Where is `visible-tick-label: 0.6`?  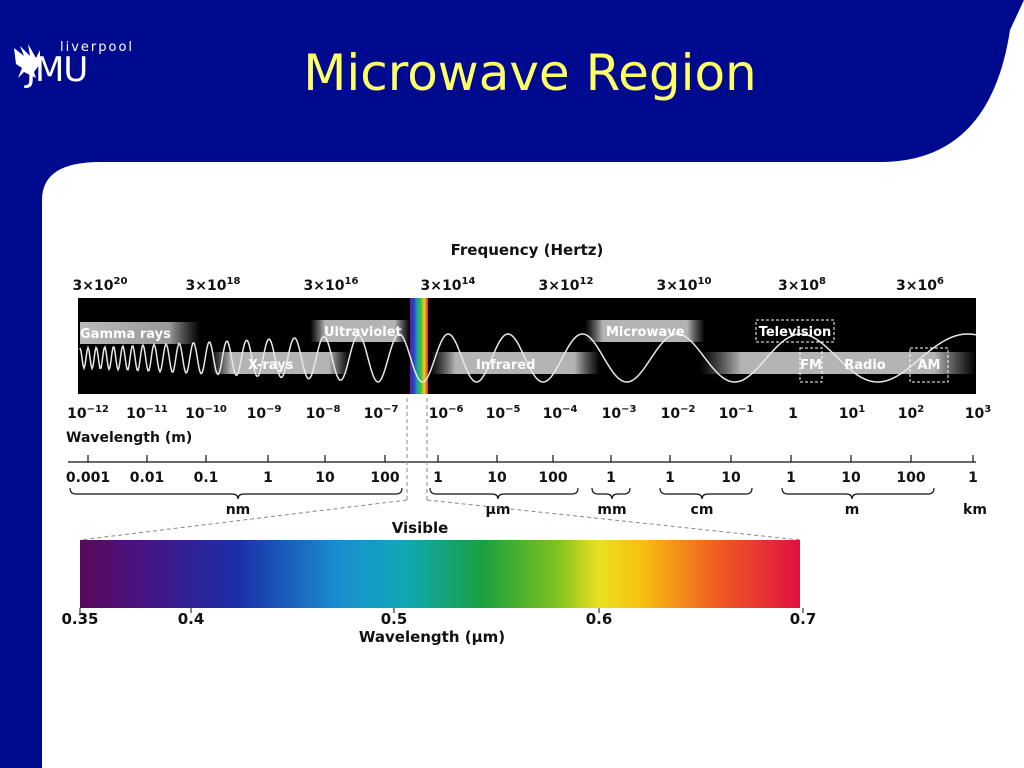
visible-tick-label: 0.6 is located at coordinates (599, 619).